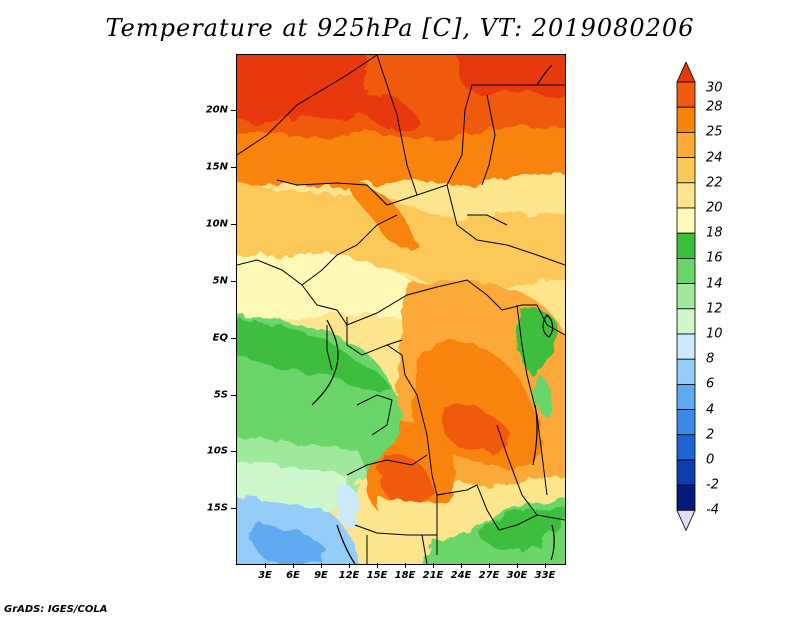 This screenshot has height=618, width=800. What do you see at coordinates (489, 575) in the screenshot?
I see `lon-label-27e: 27E` at bounding box center [489, 575].